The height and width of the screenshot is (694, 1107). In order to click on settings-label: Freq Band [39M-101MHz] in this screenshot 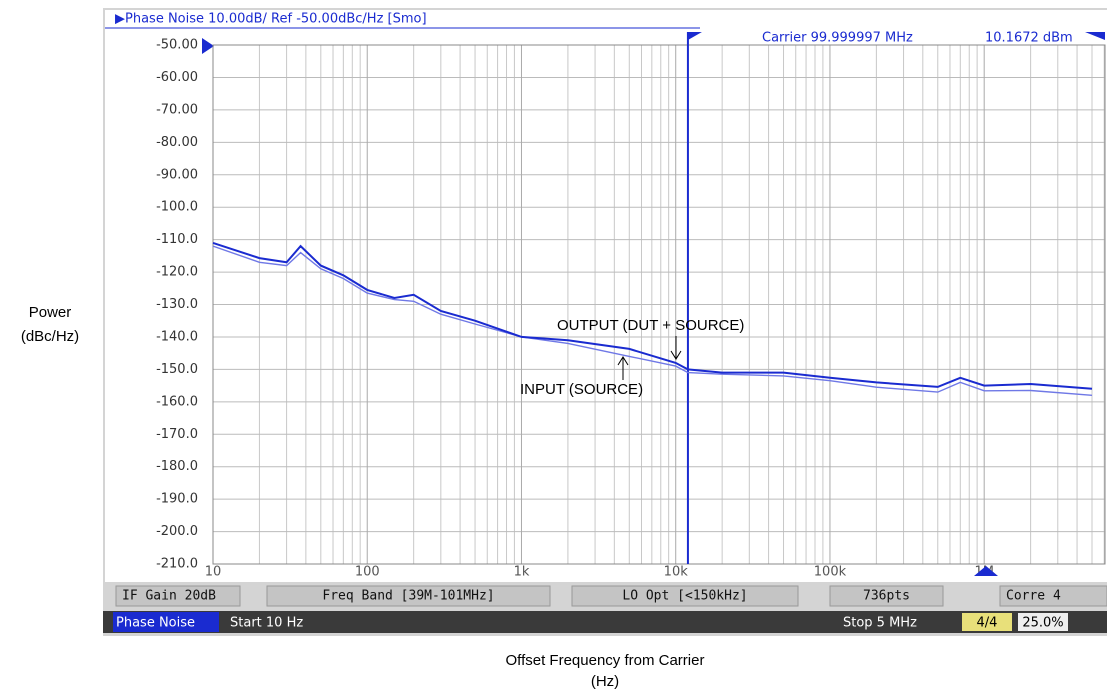, I will do `click(408, 596)`.